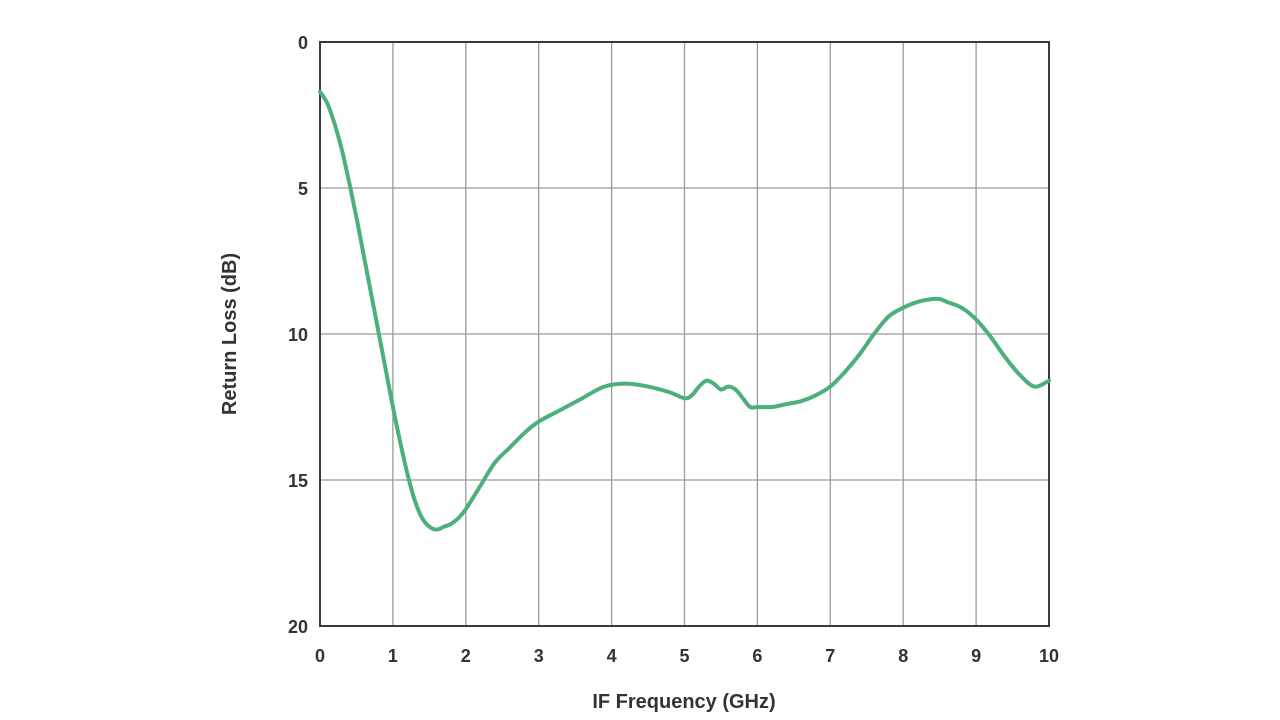 The height and width of the screenshot is (720, 1280). What do you see at coordinates (298, 481) in the screenshot?
I see `y-tick-label: 15` at bounding box center [298, 481].